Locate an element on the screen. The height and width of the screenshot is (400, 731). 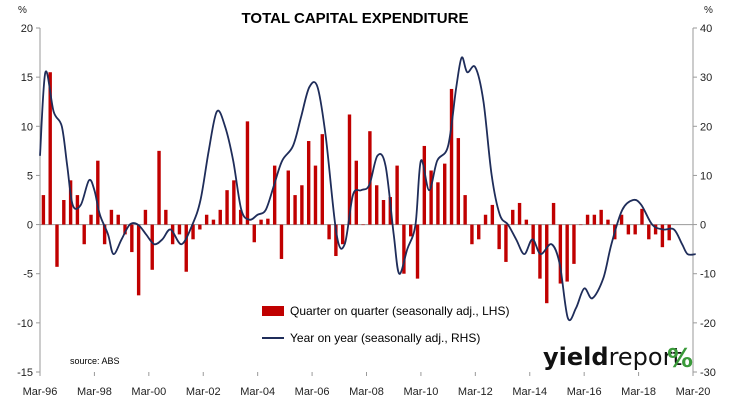
left-tick-label: -5 is located at coordinates (28, 275).